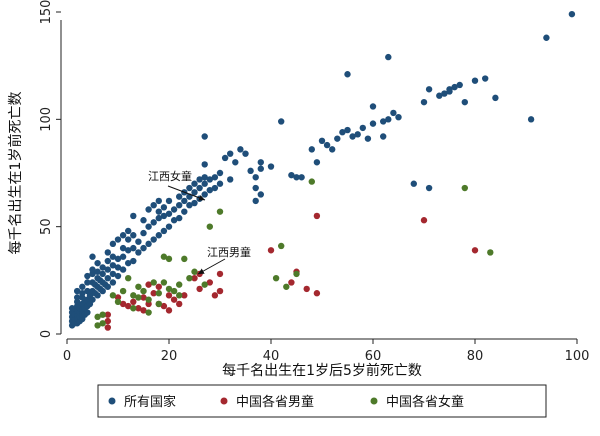 The width and height of the screenshot is (600, 436). What do you see at coordinates (46, 226) in the screenshot?
I see `y-tick-label: 50` at bounding box center [46, 226].